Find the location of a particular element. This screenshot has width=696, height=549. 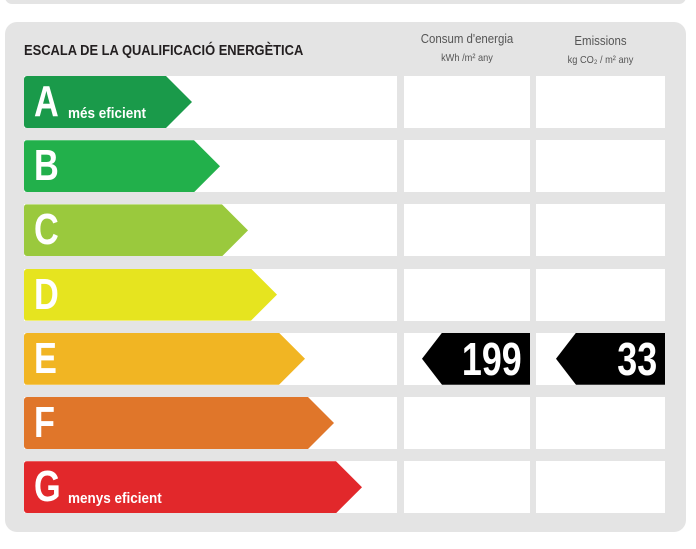

rating-arrow-e: E is located at coordinates (164, 359).